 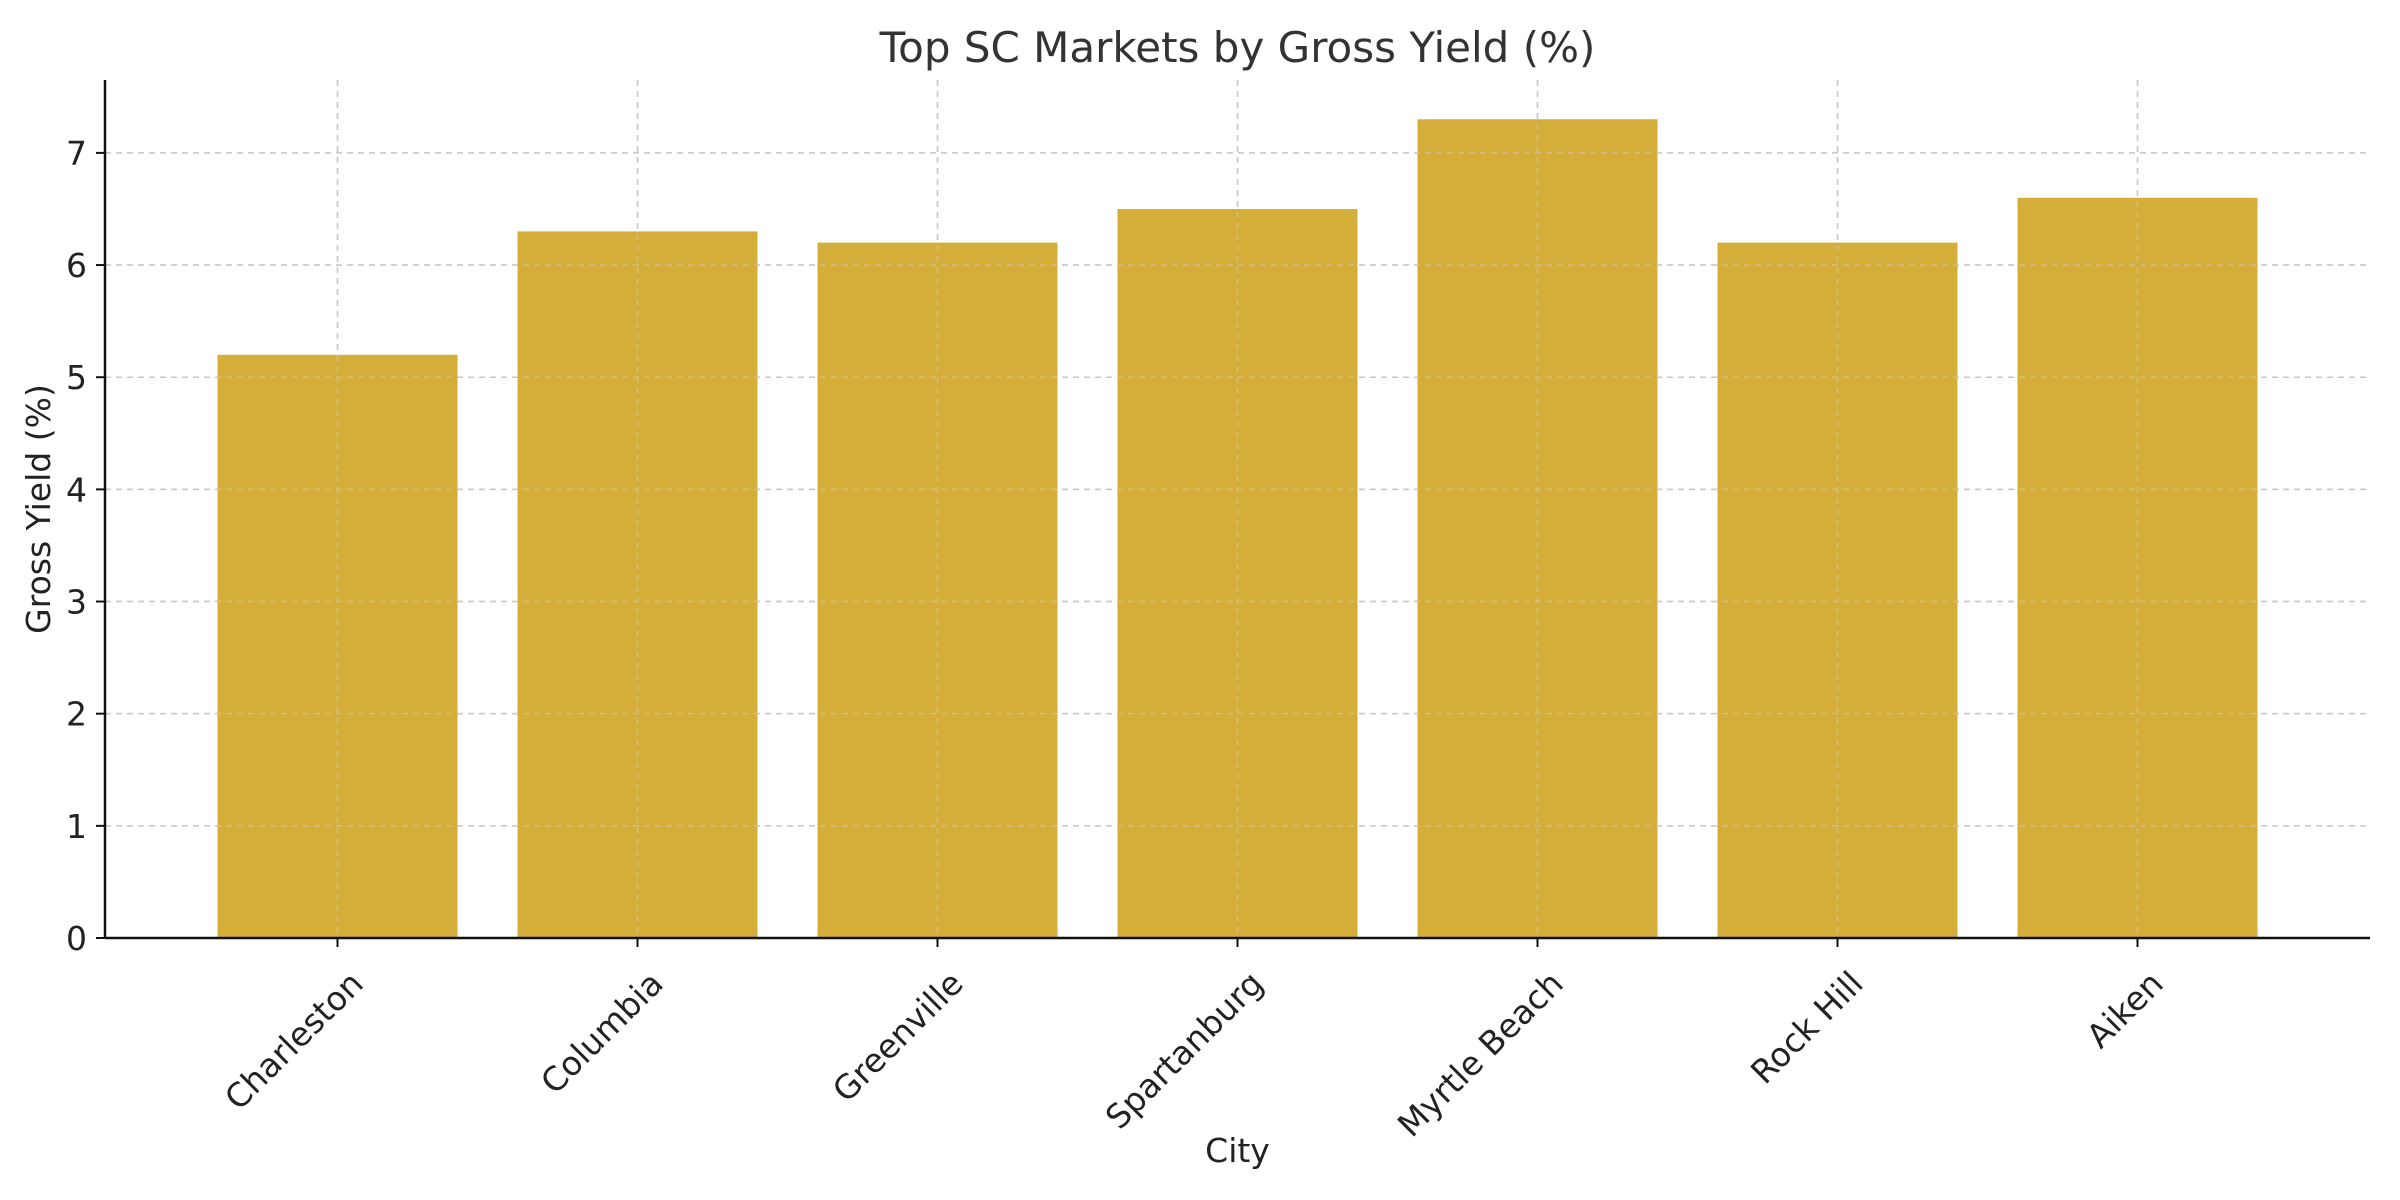 What do you see at coordinates (76, 938) in the screenshot?
I see `y-tick-label: 0` at bounding box center [76, 938].